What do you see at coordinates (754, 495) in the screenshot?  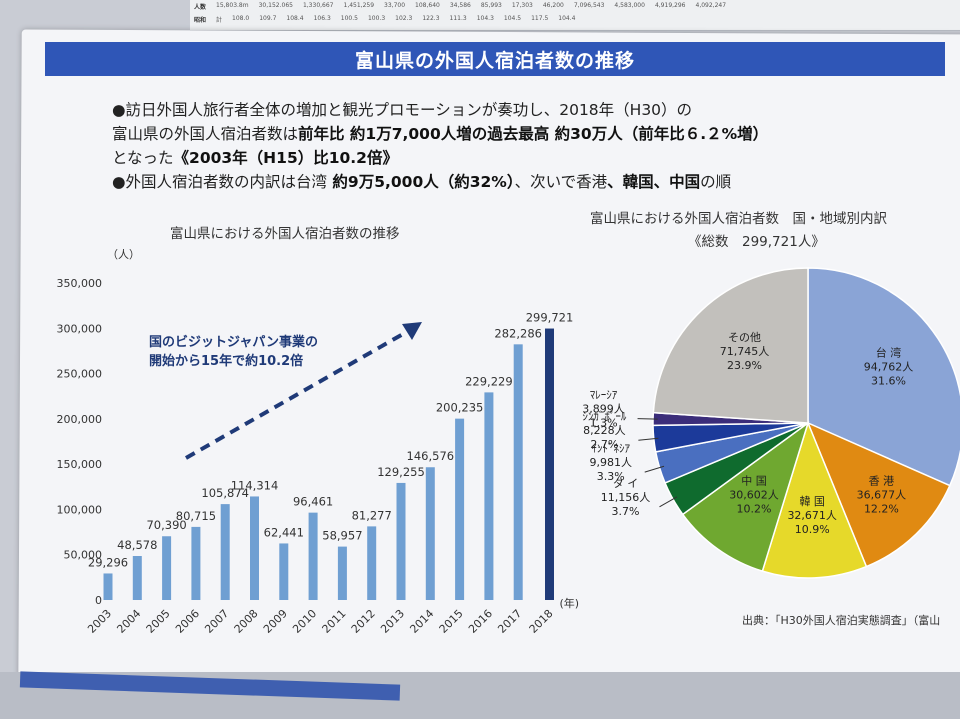 I see `pie-value-中国: 30,602人` at bounding box center [754, 495].